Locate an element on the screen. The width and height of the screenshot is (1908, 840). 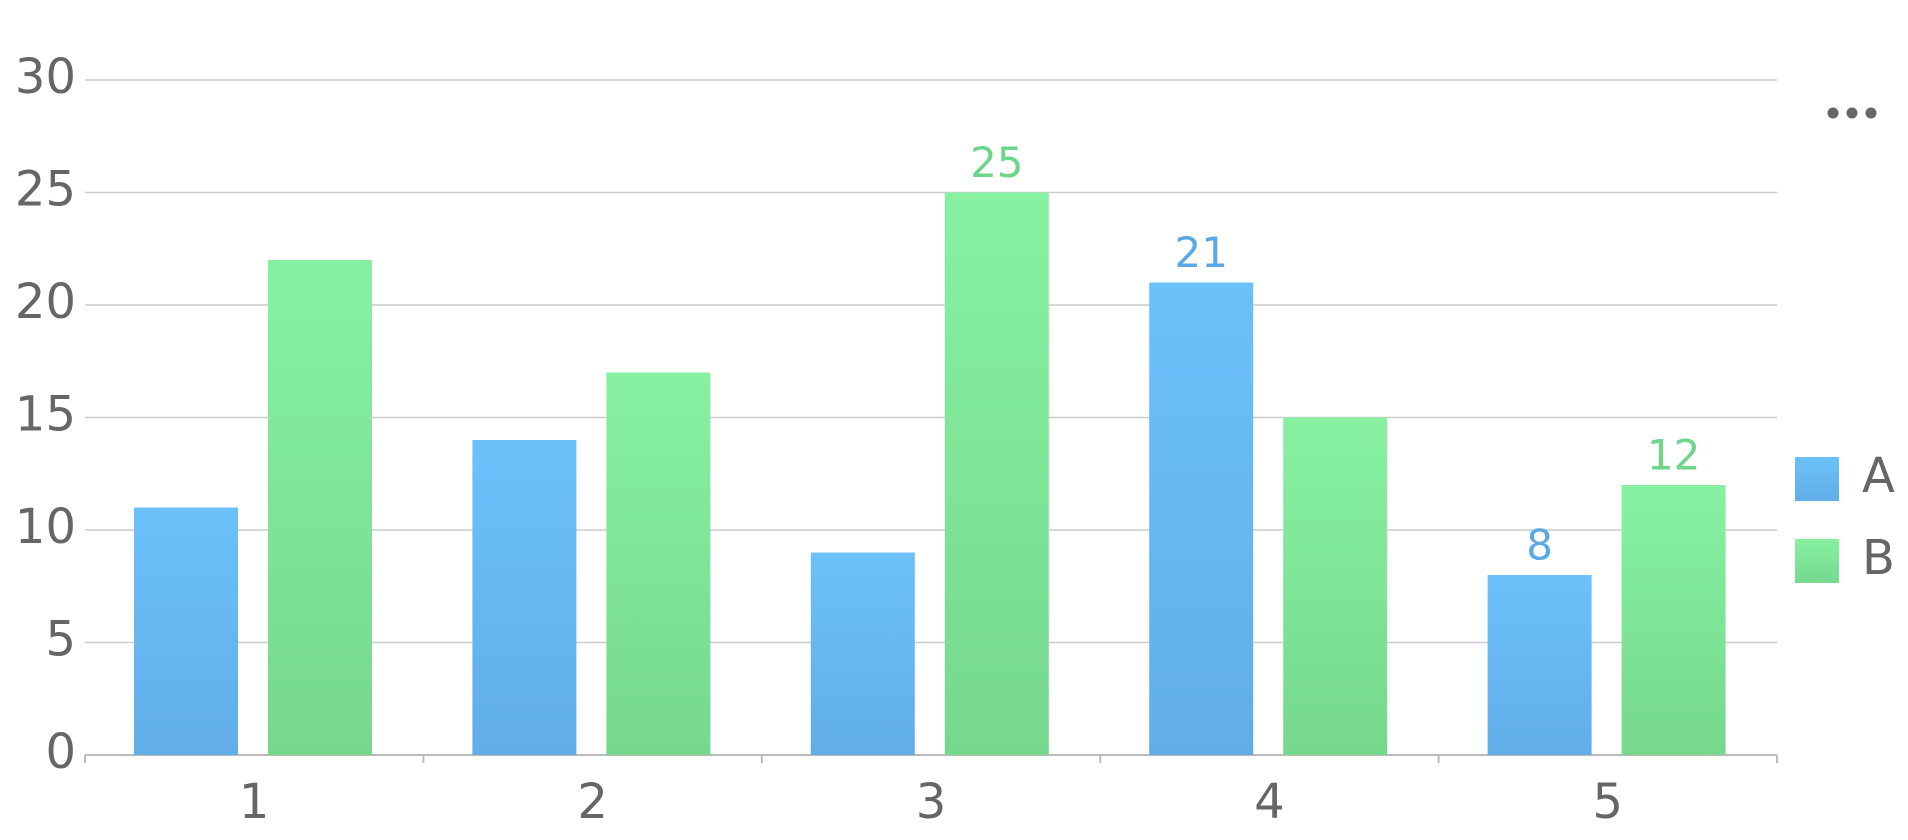
data-label: 25 is located at coordinates (996, 162).